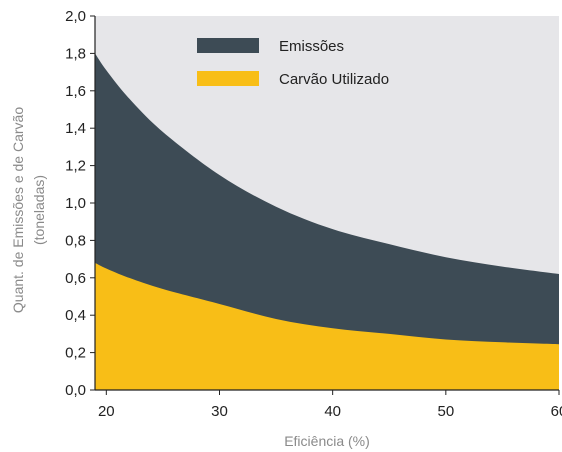  I want to click on y-tick-labels: 0,0 0,2 0,4 0,6 0,8 1,0 1,2 1,4 1,6 1,8 2,0, so click(75, 203).